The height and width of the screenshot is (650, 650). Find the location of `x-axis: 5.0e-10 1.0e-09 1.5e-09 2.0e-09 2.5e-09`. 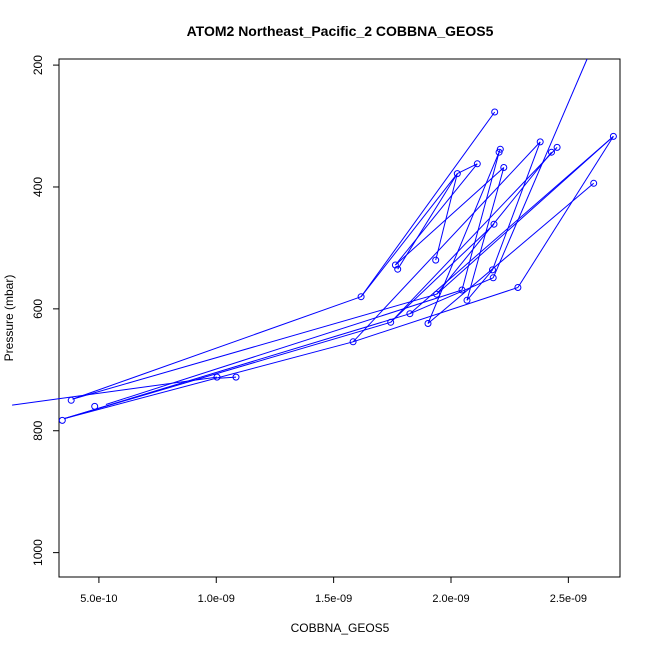

x-axis: 5.0e-10 1.0e-09 1.5e-09 2.0e-09 2.5e-09 is located at coordinates (333, 591).